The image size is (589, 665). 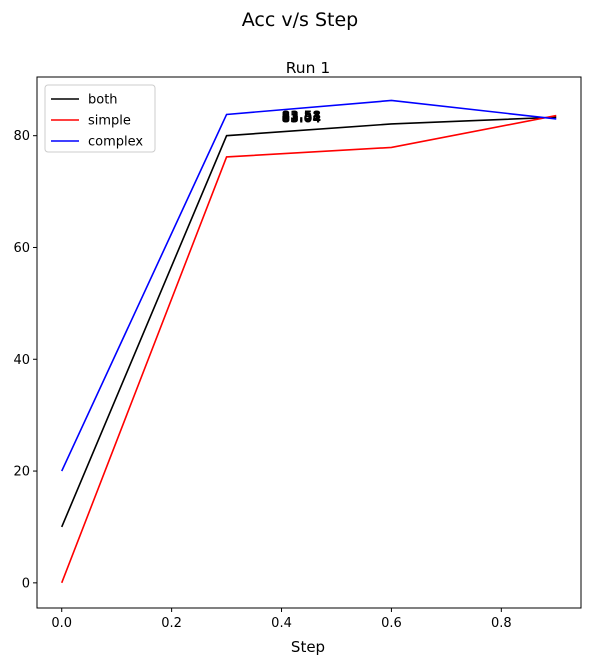 I want to click on data-annotation: 83.58, so click(x=302, y=115).